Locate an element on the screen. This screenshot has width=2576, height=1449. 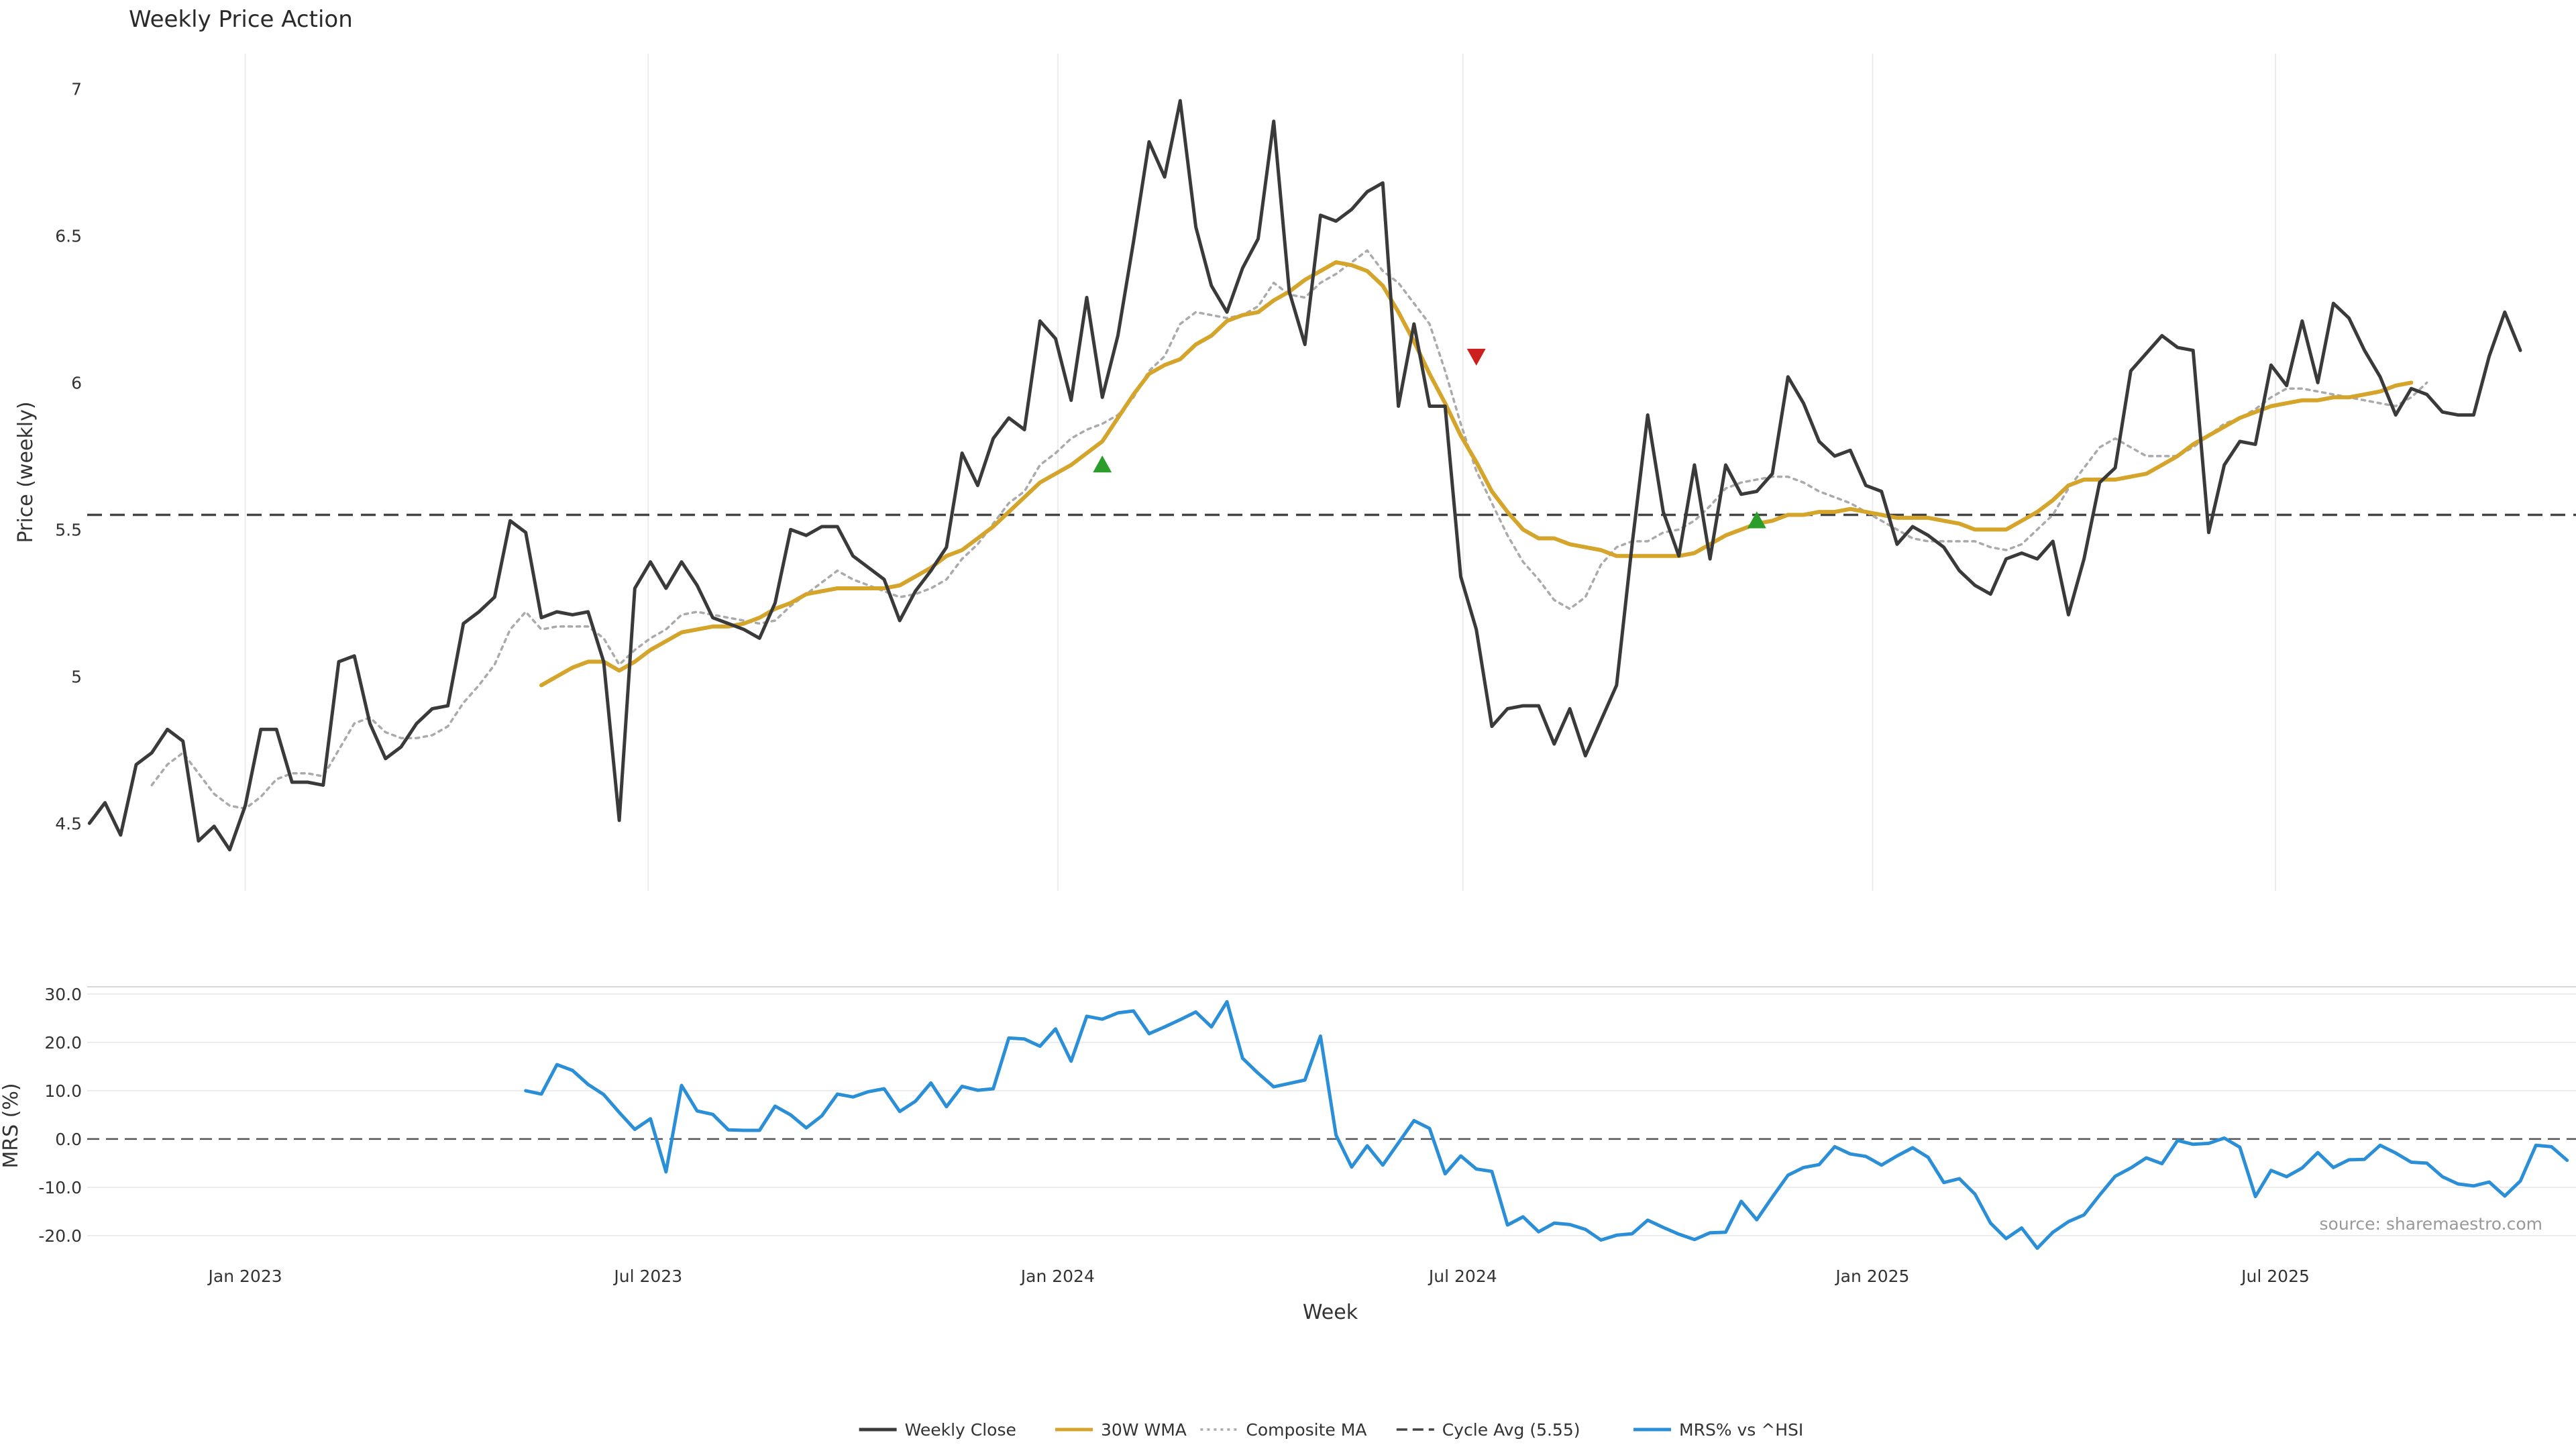
price-y-tick-labels: 4.5 5 5.5 6 6.5 7 is located at coordinates (68, 457).